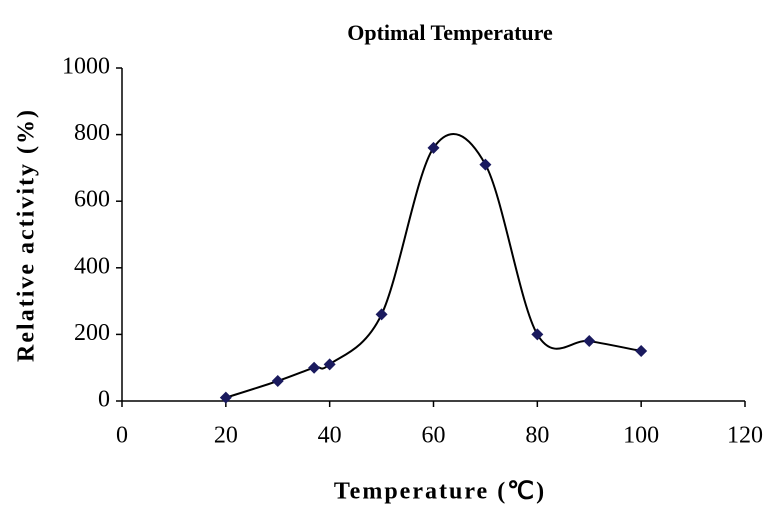 This screenshot has width=771, height=510. Describe the element at coordinates (434, 436) in the screenshot. I see `x-tick-label: 60` at that location.